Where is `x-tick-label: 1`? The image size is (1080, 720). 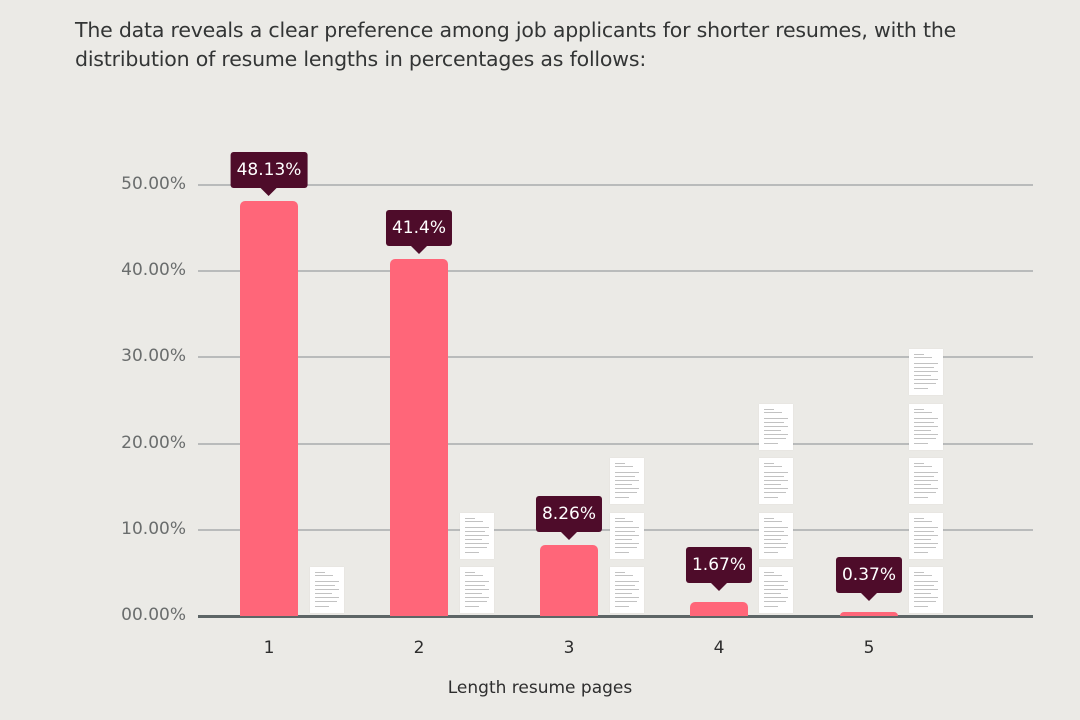
x-tick-label: 1 is located at coordinates (269, 648).